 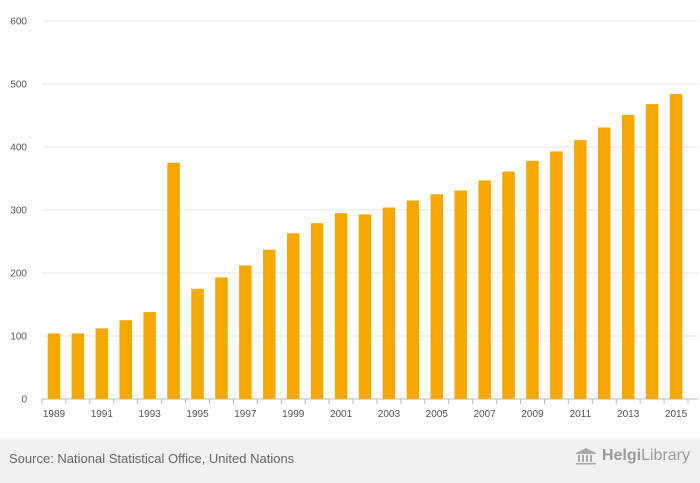 I want to click on x-tick-label: 1991, so click(x=102, y=414).